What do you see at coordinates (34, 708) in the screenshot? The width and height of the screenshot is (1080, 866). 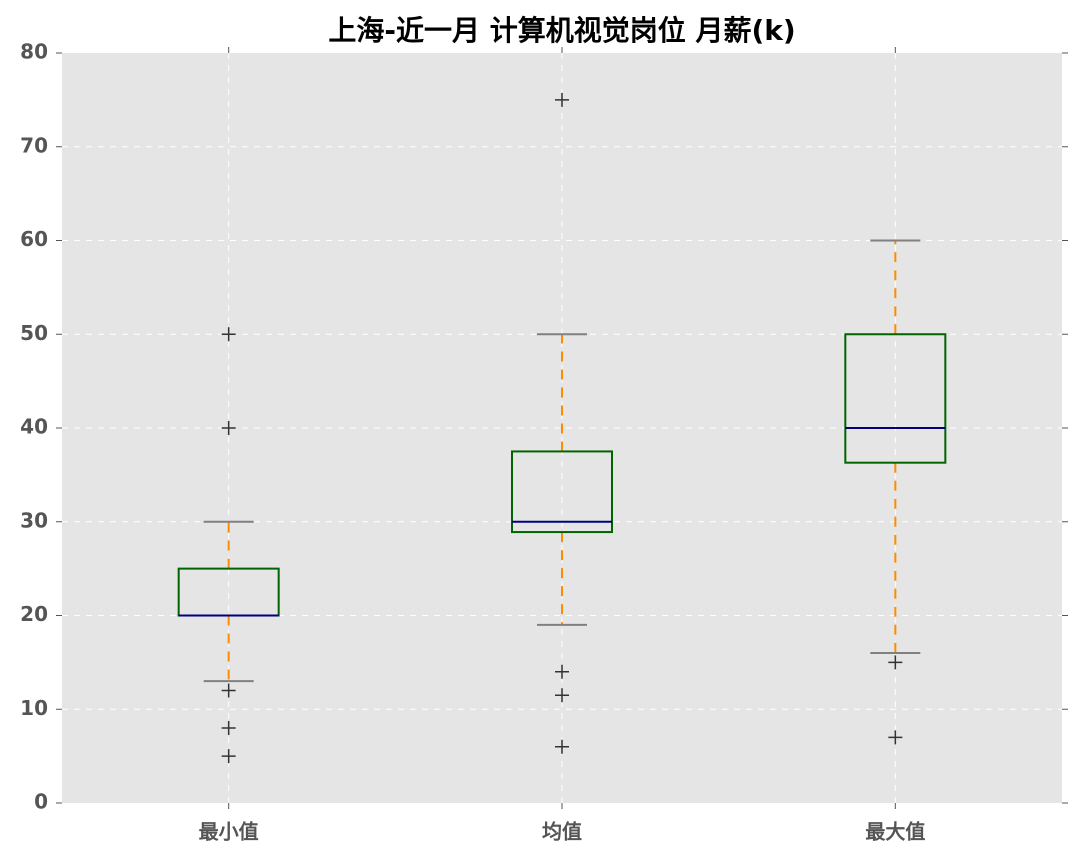 I see `y-tick-label: 10` at bounding box center [34, 708].